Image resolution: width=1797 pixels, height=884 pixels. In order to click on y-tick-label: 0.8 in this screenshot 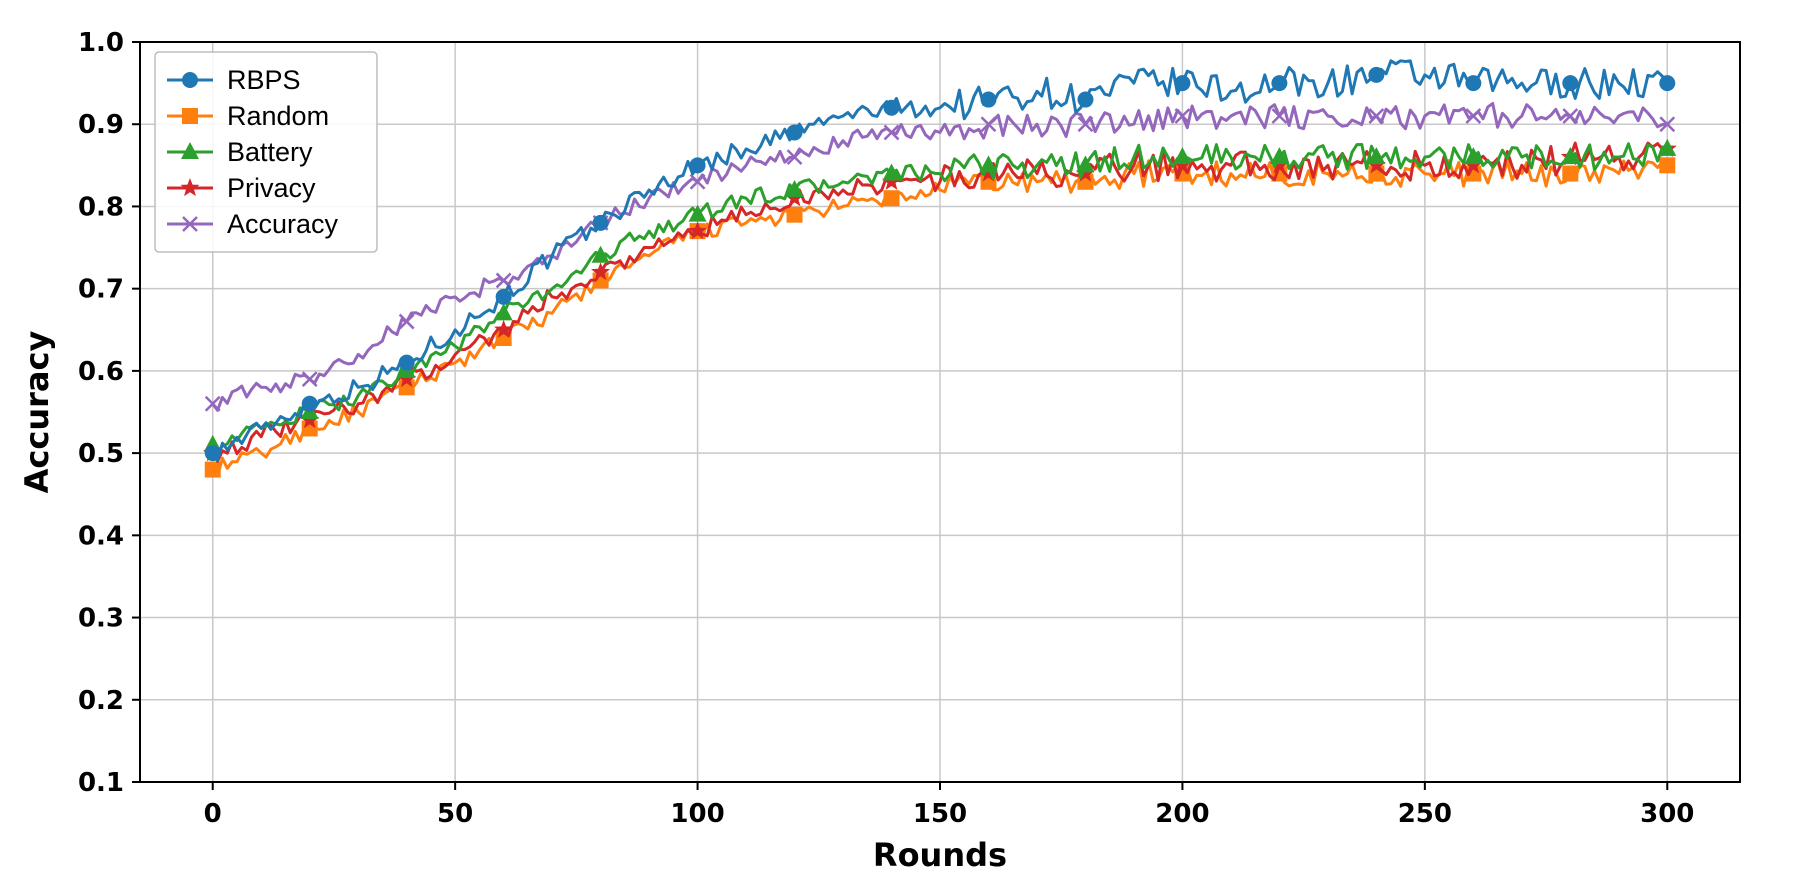, I will do `click(101, 207)`.